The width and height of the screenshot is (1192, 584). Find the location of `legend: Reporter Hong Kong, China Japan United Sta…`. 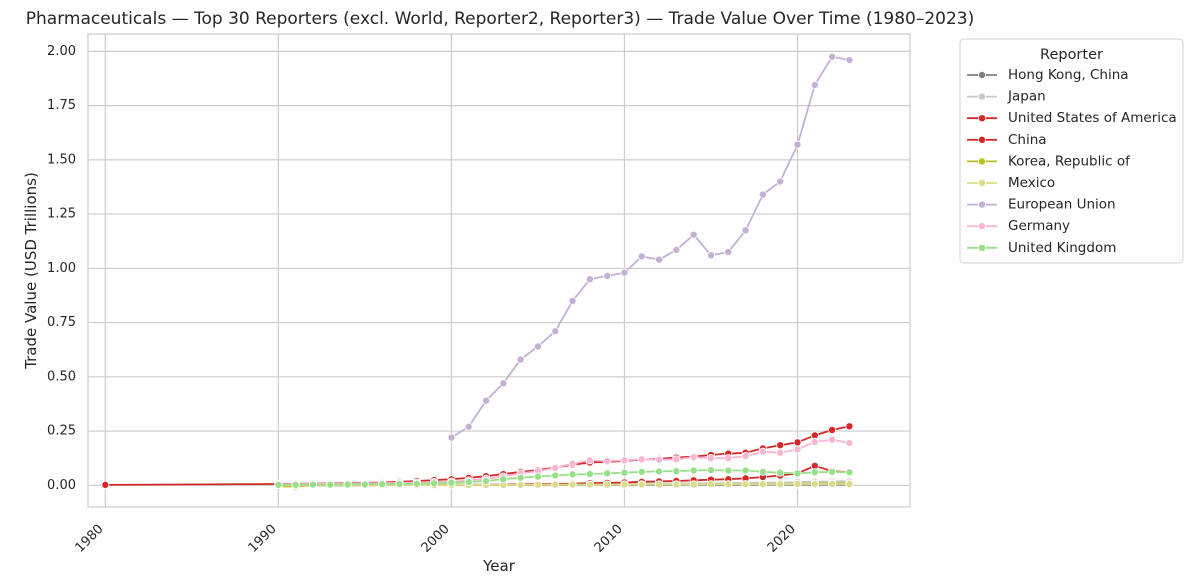

legend: Reporter Hong Kong, China Japan United Sta… is located at coordinates (1071, 151).